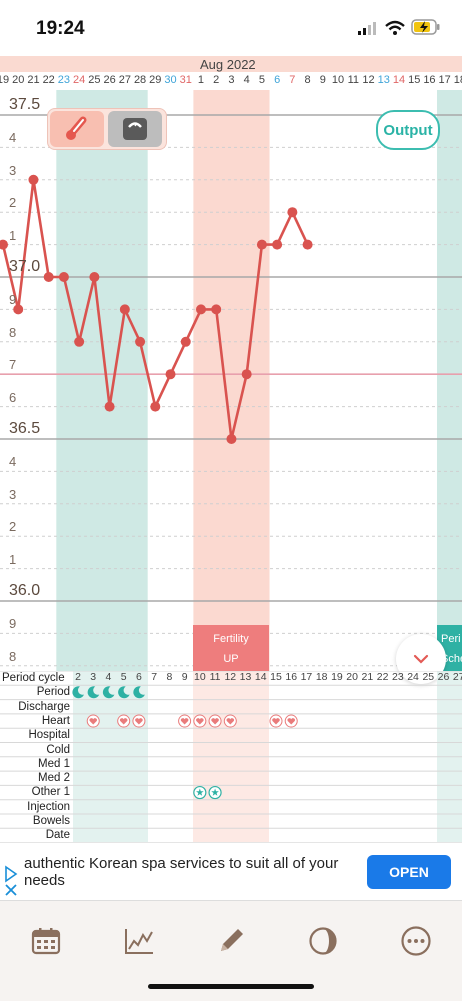 The width and height of the screenshot is (462, 1001). Describe the element at coordinates (94, 80) in the screenshot. I see `day-number: 25` at that location.